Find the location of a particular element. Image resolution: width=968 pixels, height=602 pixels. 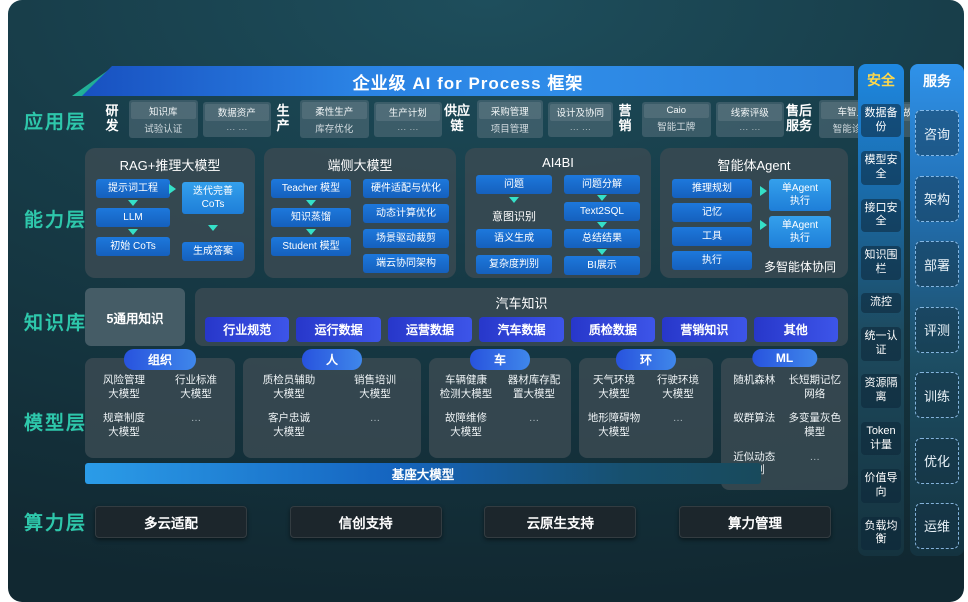

app-box: 采购管理 项目管理 is located at coordinates (510, 119).